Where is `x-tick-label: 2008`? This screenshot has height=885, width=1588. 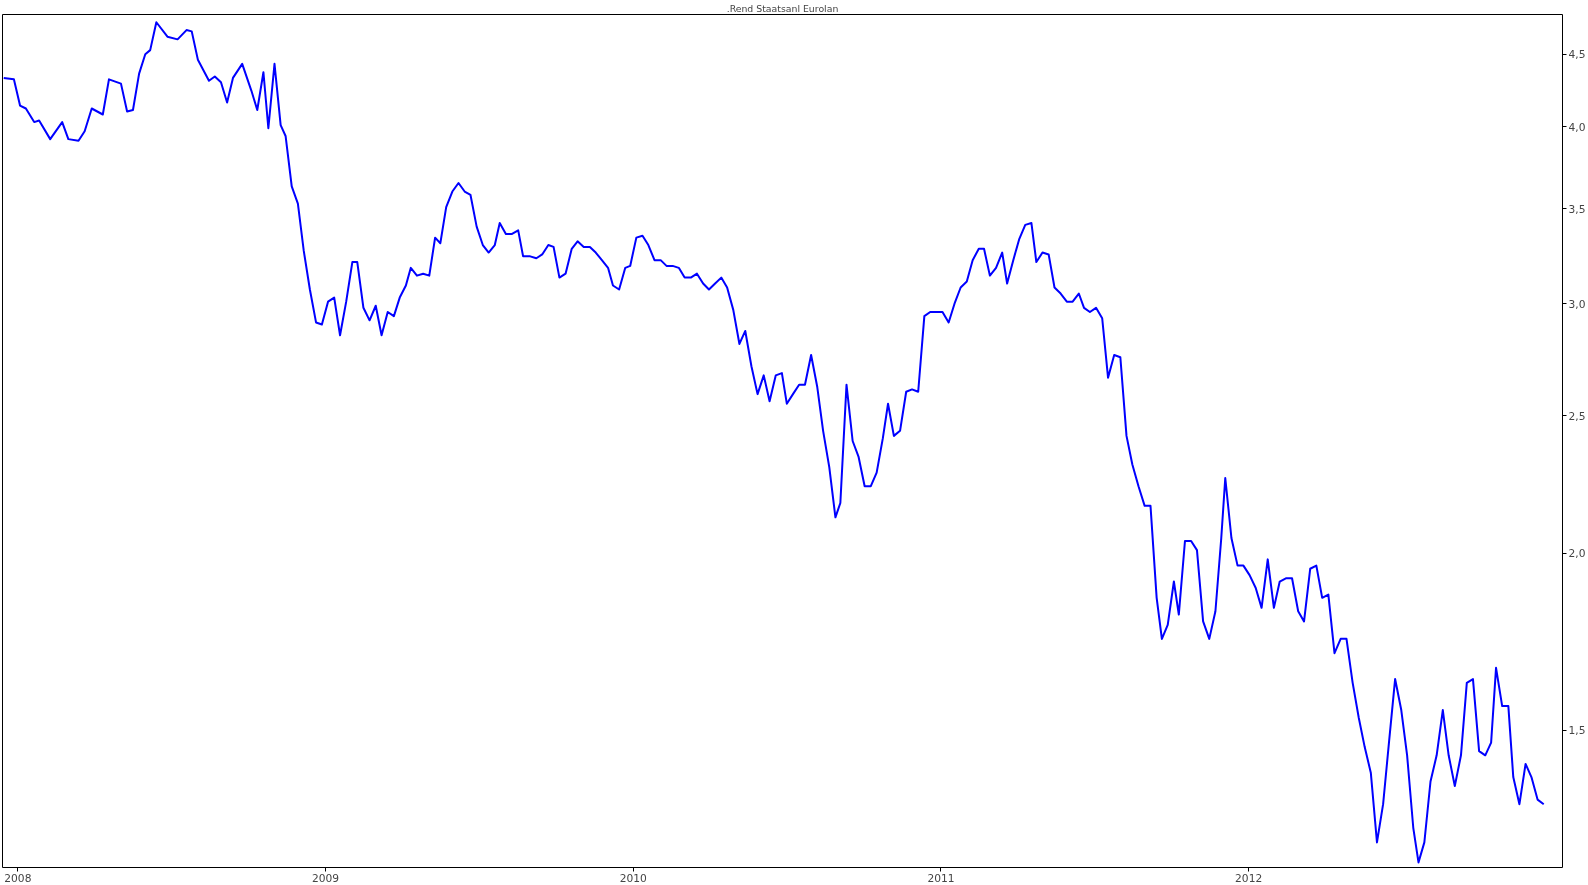 x-tick-label: 2008 is located at coordinates (18, 878).